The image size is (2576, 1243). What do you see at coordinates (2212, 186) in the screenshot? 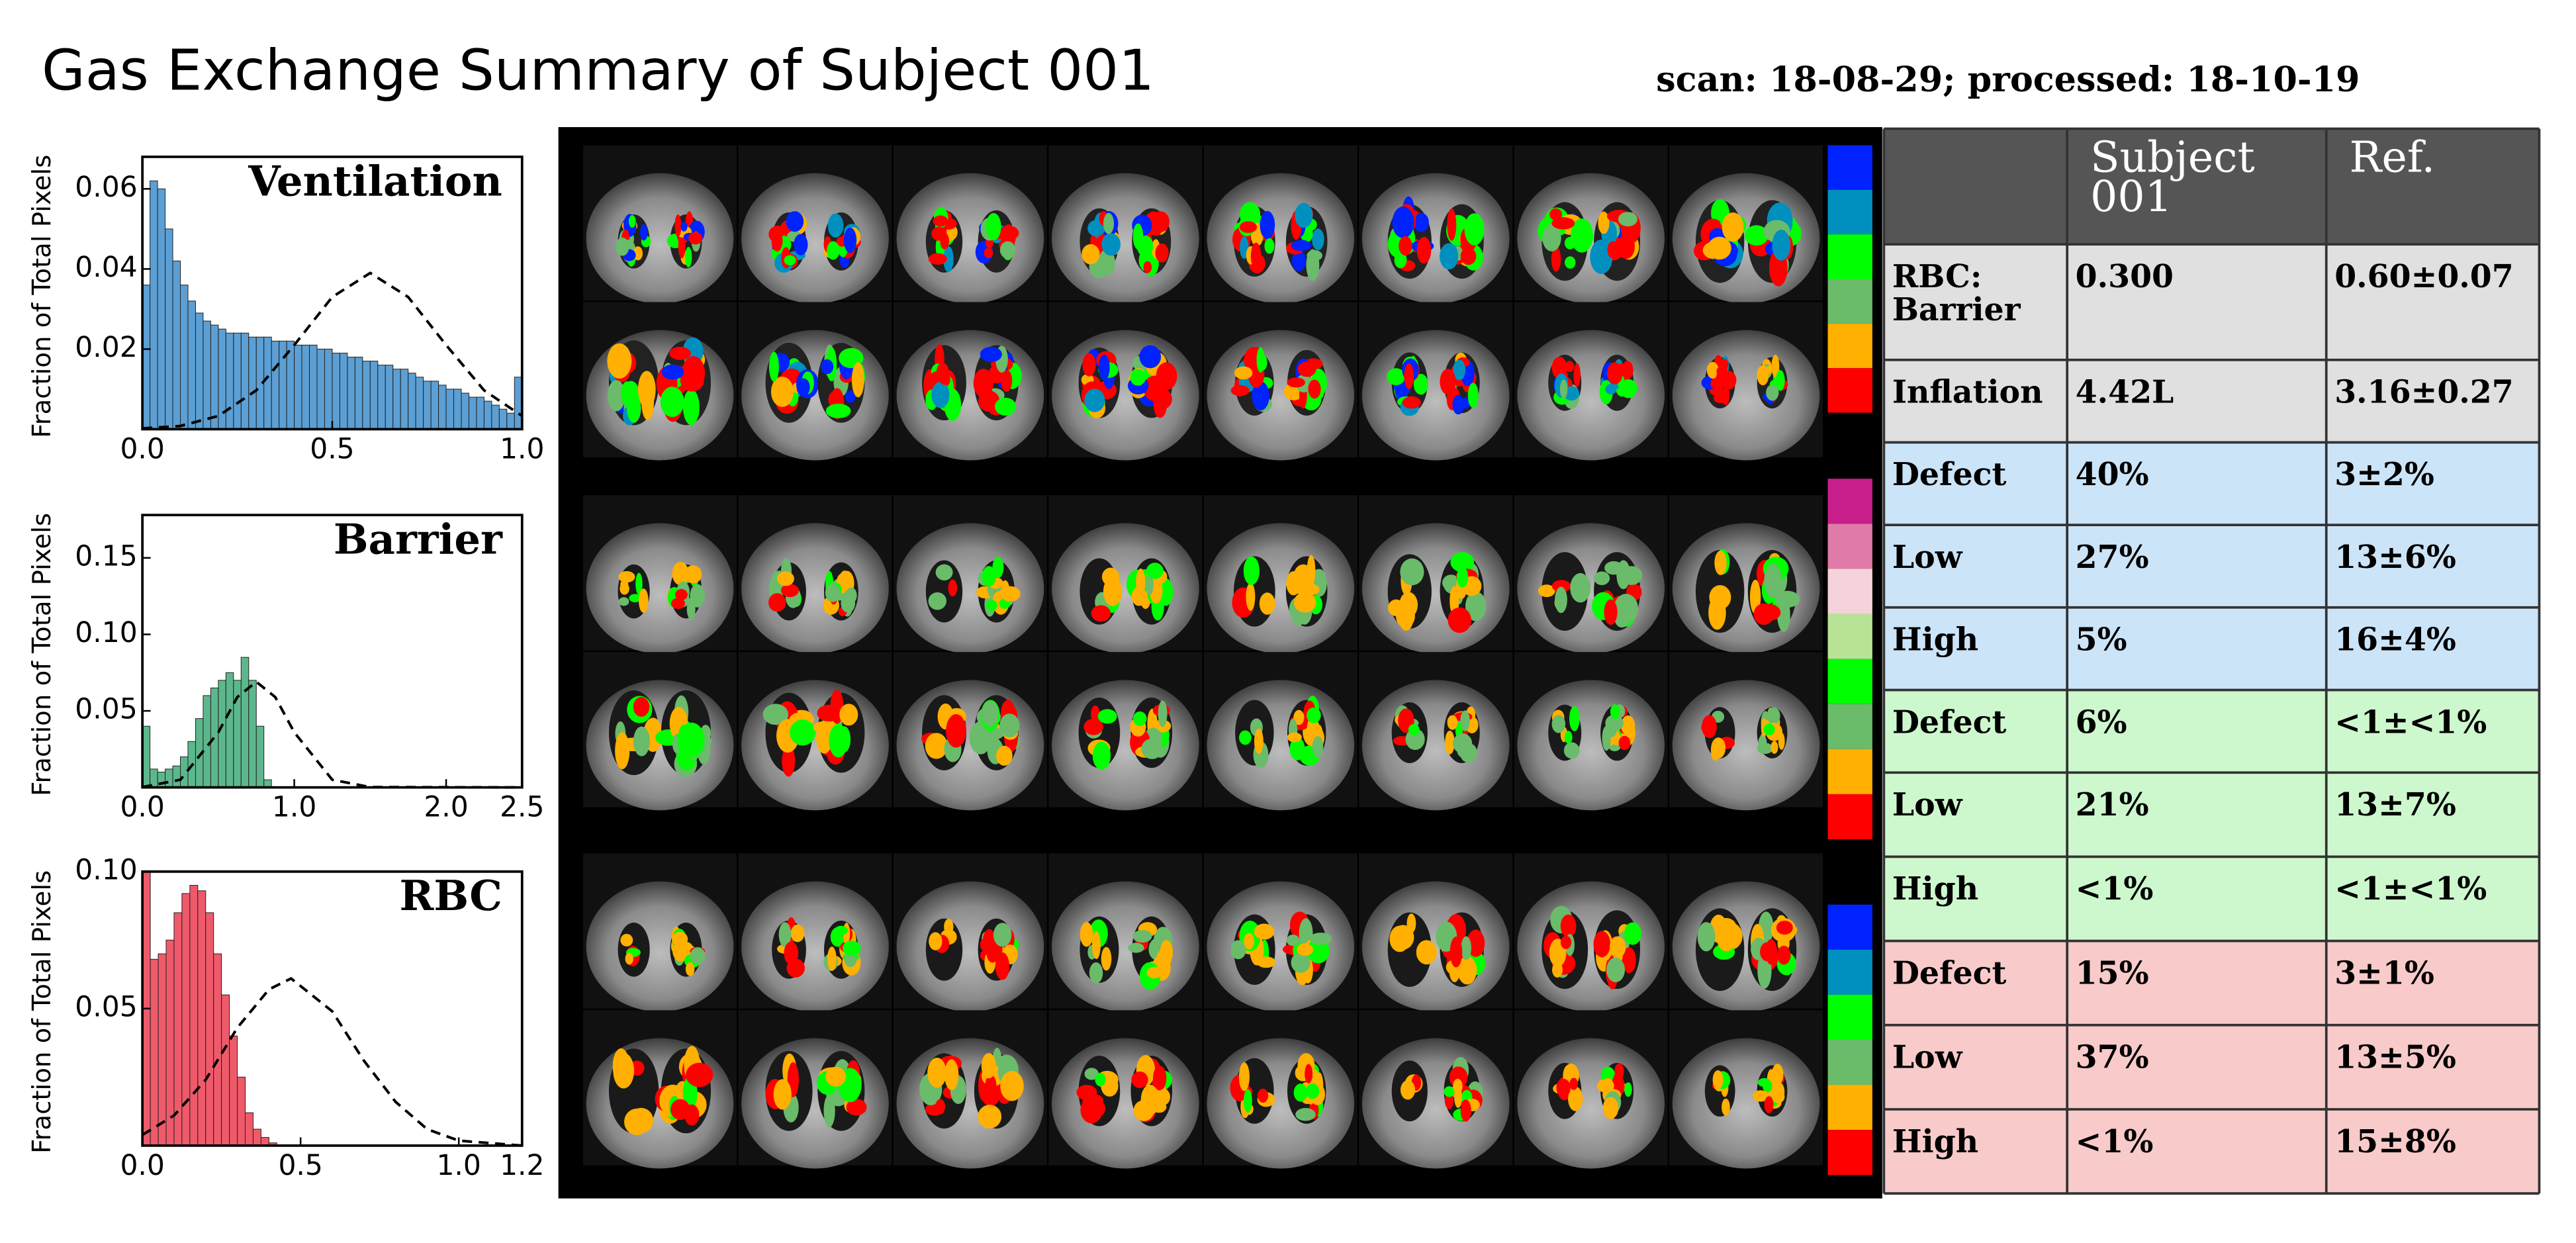
I see `table-header-bg` at bounding box center [2212, 186].